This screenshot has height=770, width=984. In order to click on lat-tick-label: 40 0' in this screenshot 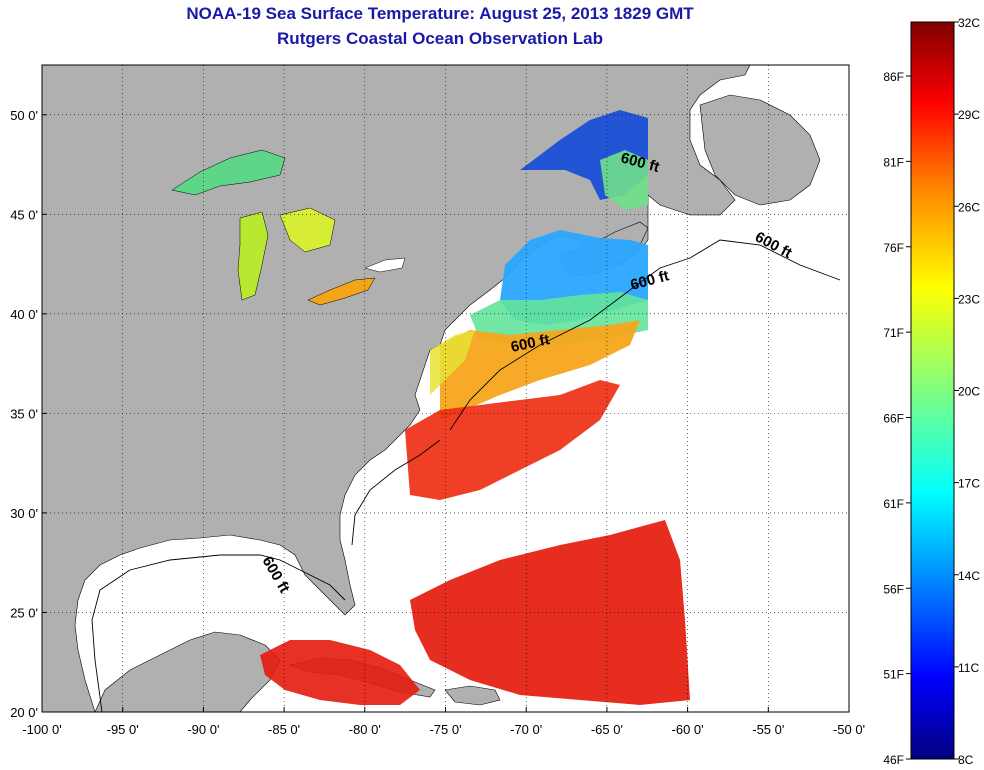, I will do `click(24, 314)`.